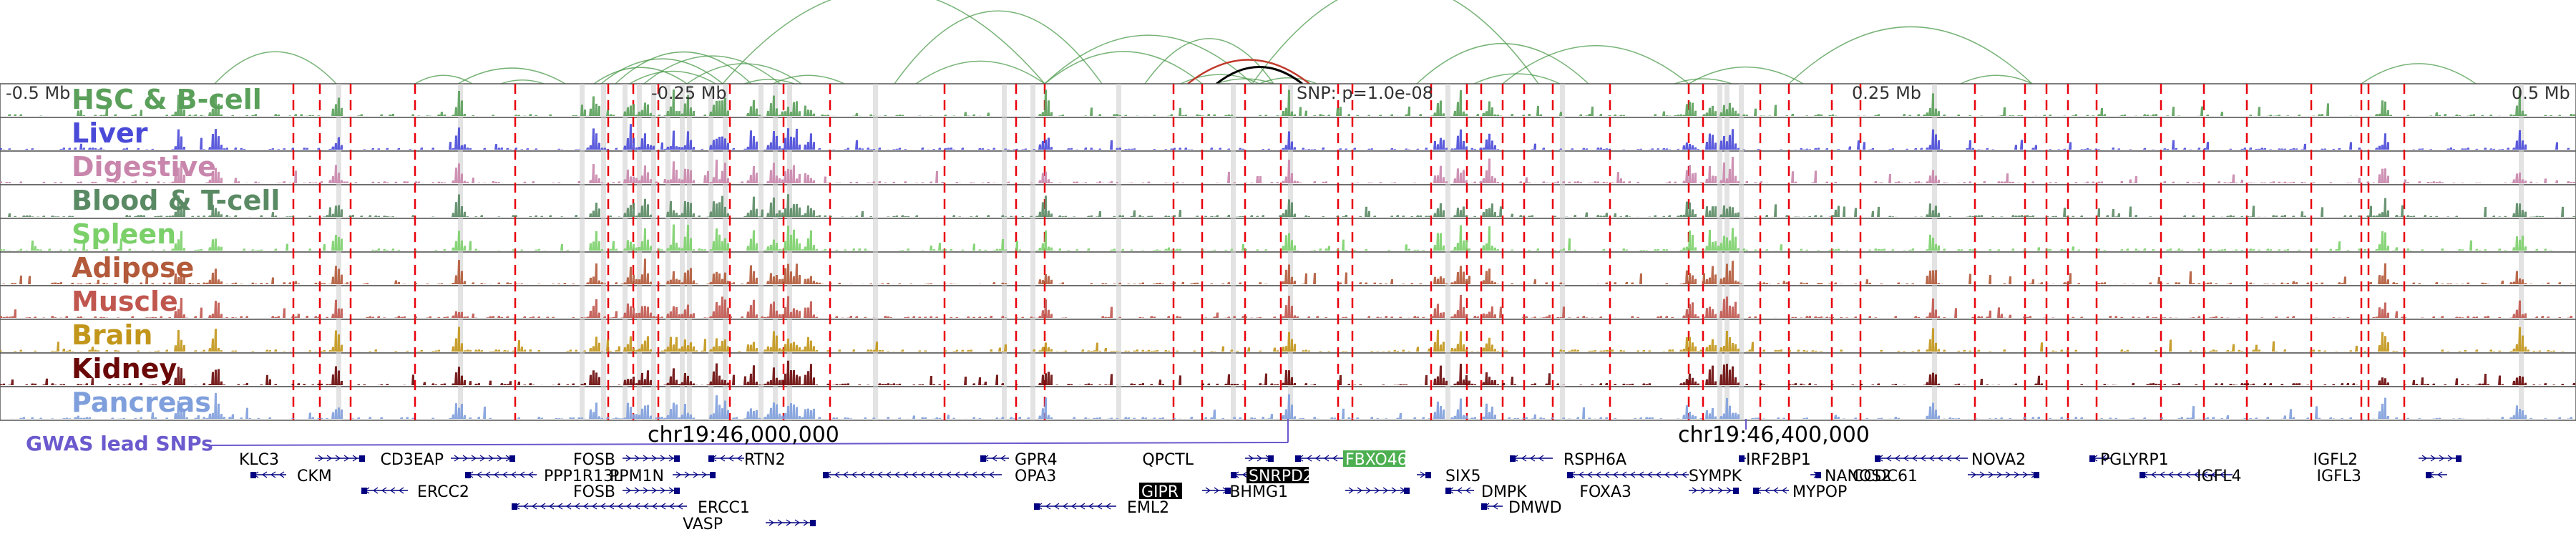 This screenshot has width=2576, height=537. I want to click on gene-label: FBXO46, so click(1376, 460).